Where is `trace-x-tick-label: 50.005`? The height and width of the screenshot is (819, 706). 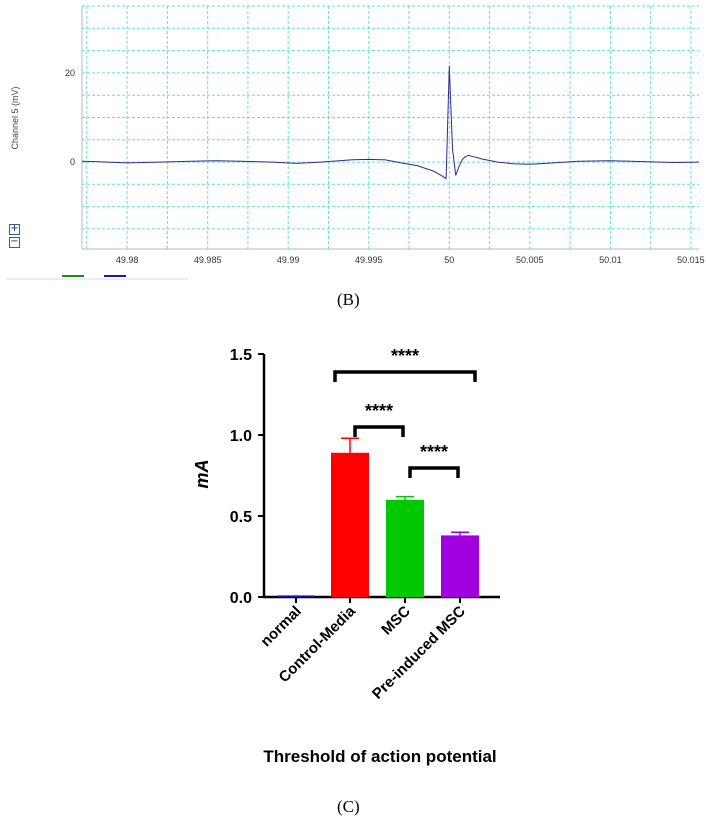 trace-x-tick-label: 50.005 is located at coordinates (530, 260).